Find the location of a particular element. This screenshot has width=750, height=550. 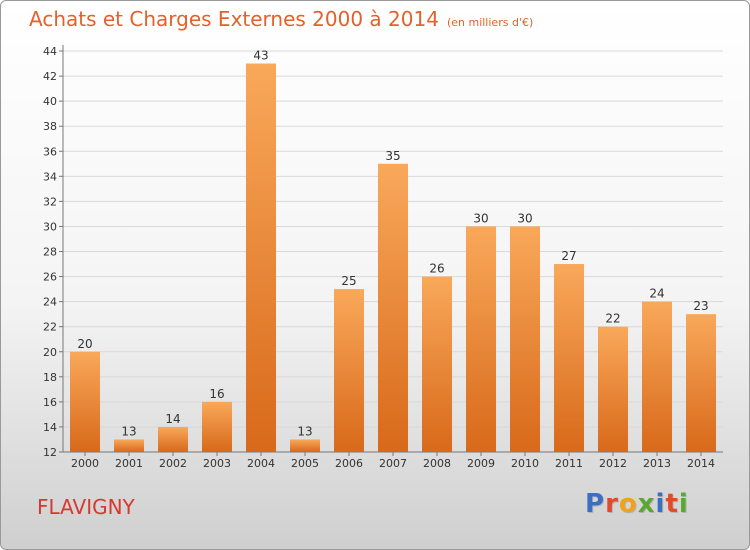

y-tick-label: 32 is located at coordinates (50, 201).